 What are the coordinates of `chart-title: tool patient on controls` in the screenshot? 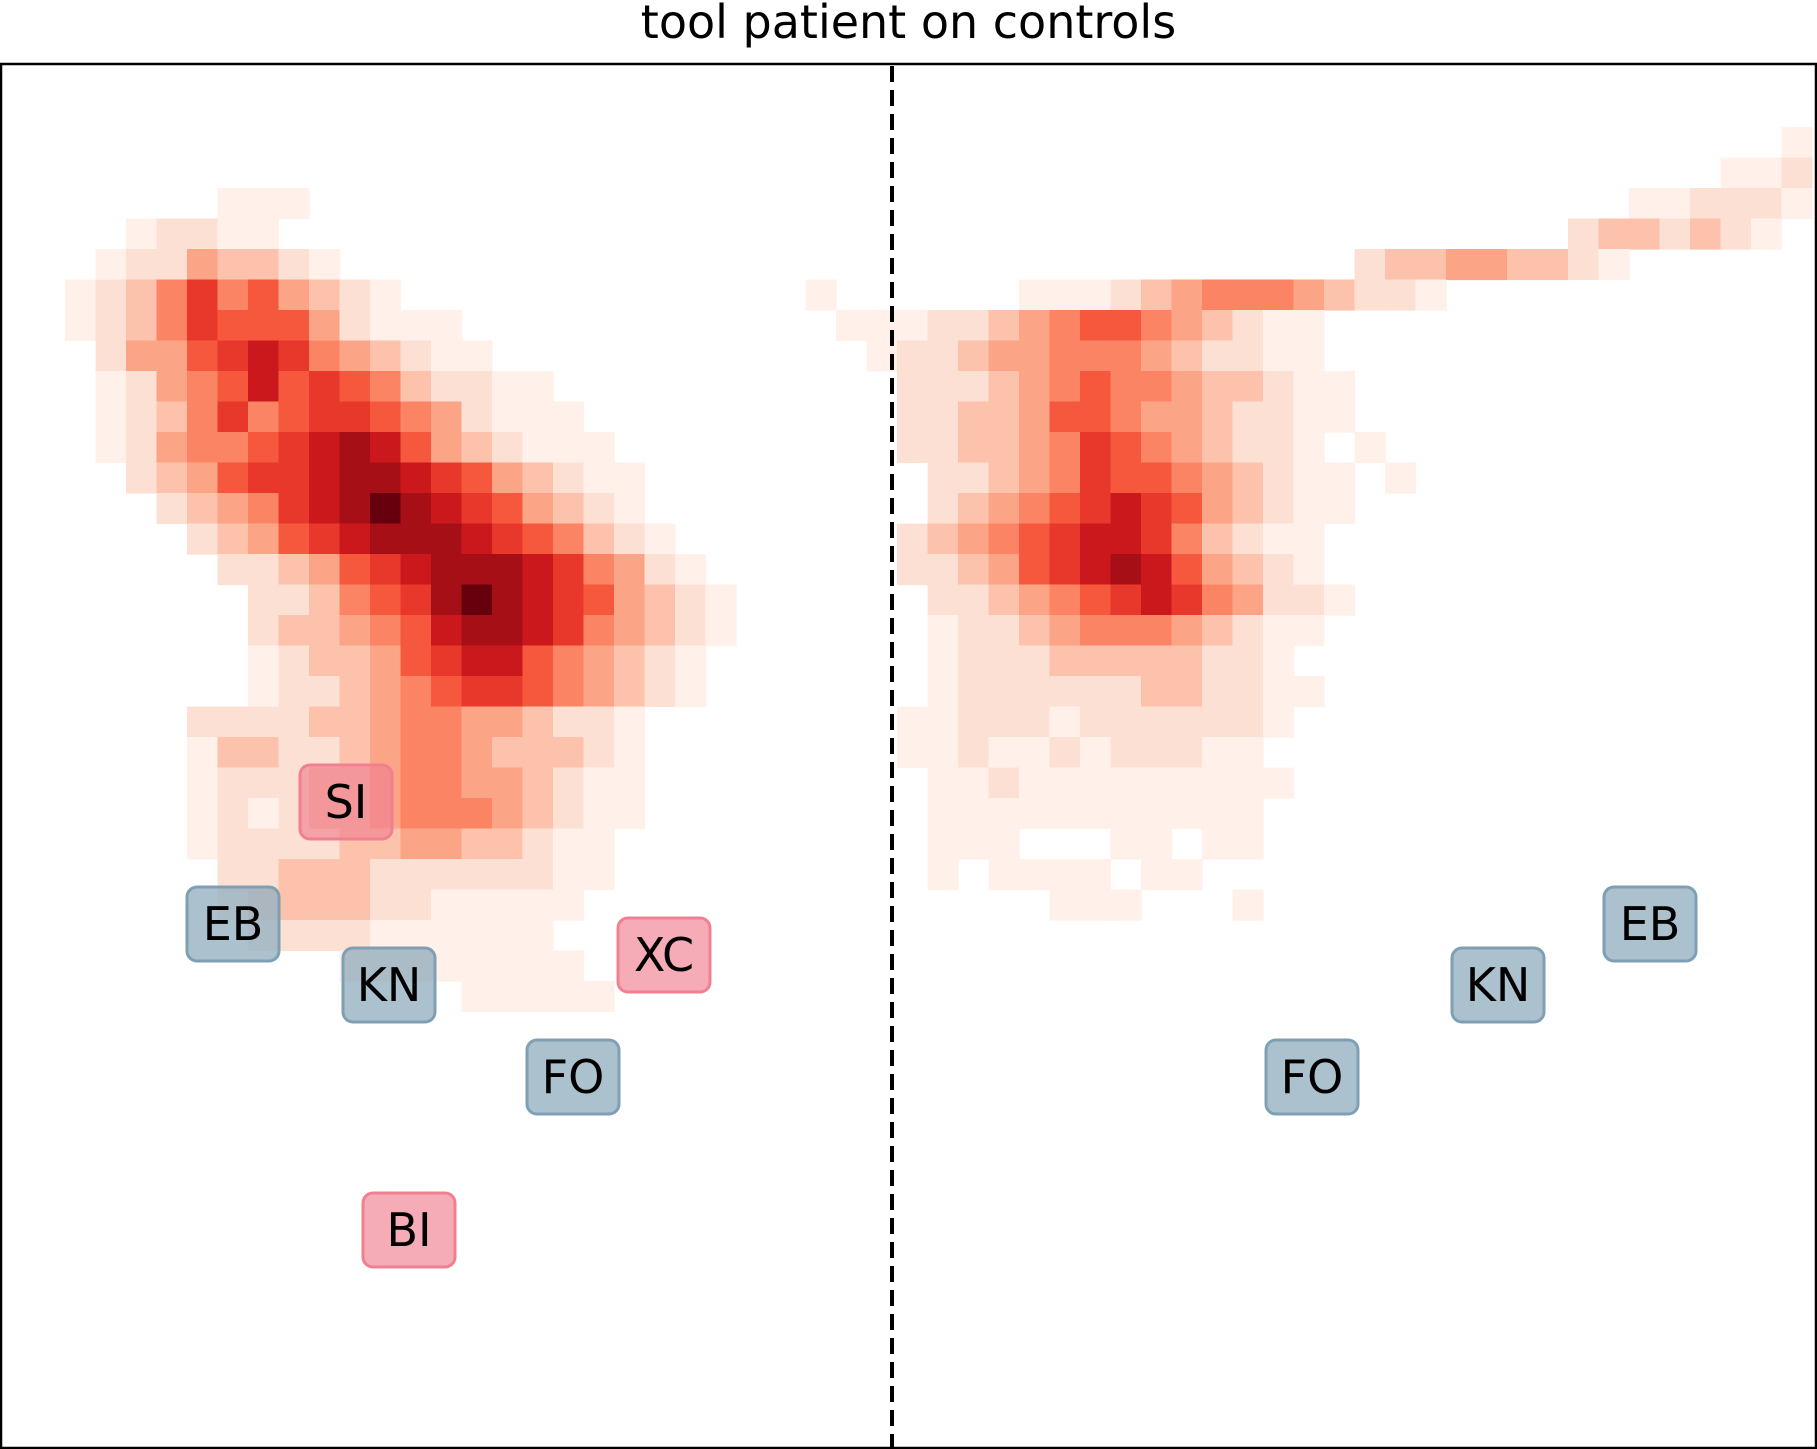 It's located at (908, 24).